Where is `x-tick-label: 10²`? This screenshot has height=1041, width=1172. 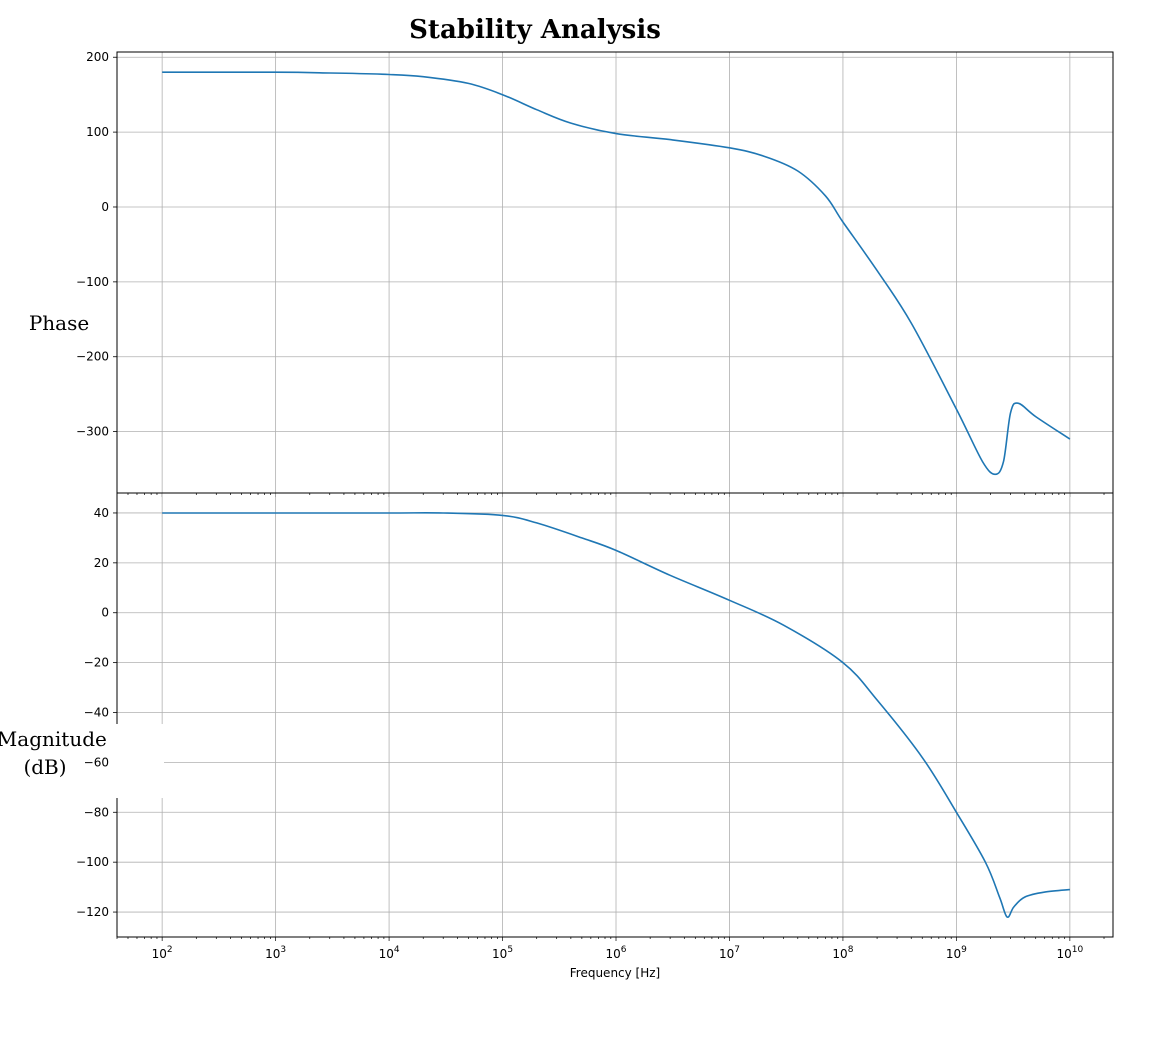 x-tick-label: 10² is located at coordinates (162, 953).